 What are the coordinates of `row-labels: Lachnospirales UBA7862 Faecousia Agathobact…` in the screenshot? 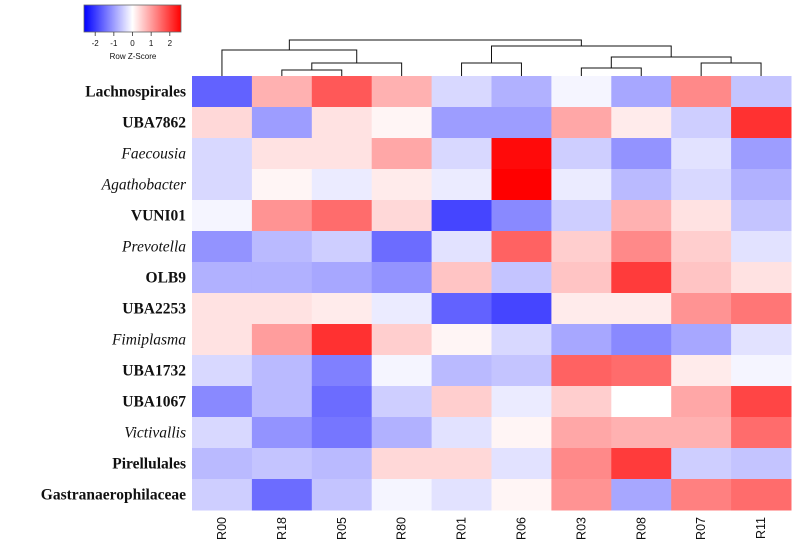 It's located at (114, 294).